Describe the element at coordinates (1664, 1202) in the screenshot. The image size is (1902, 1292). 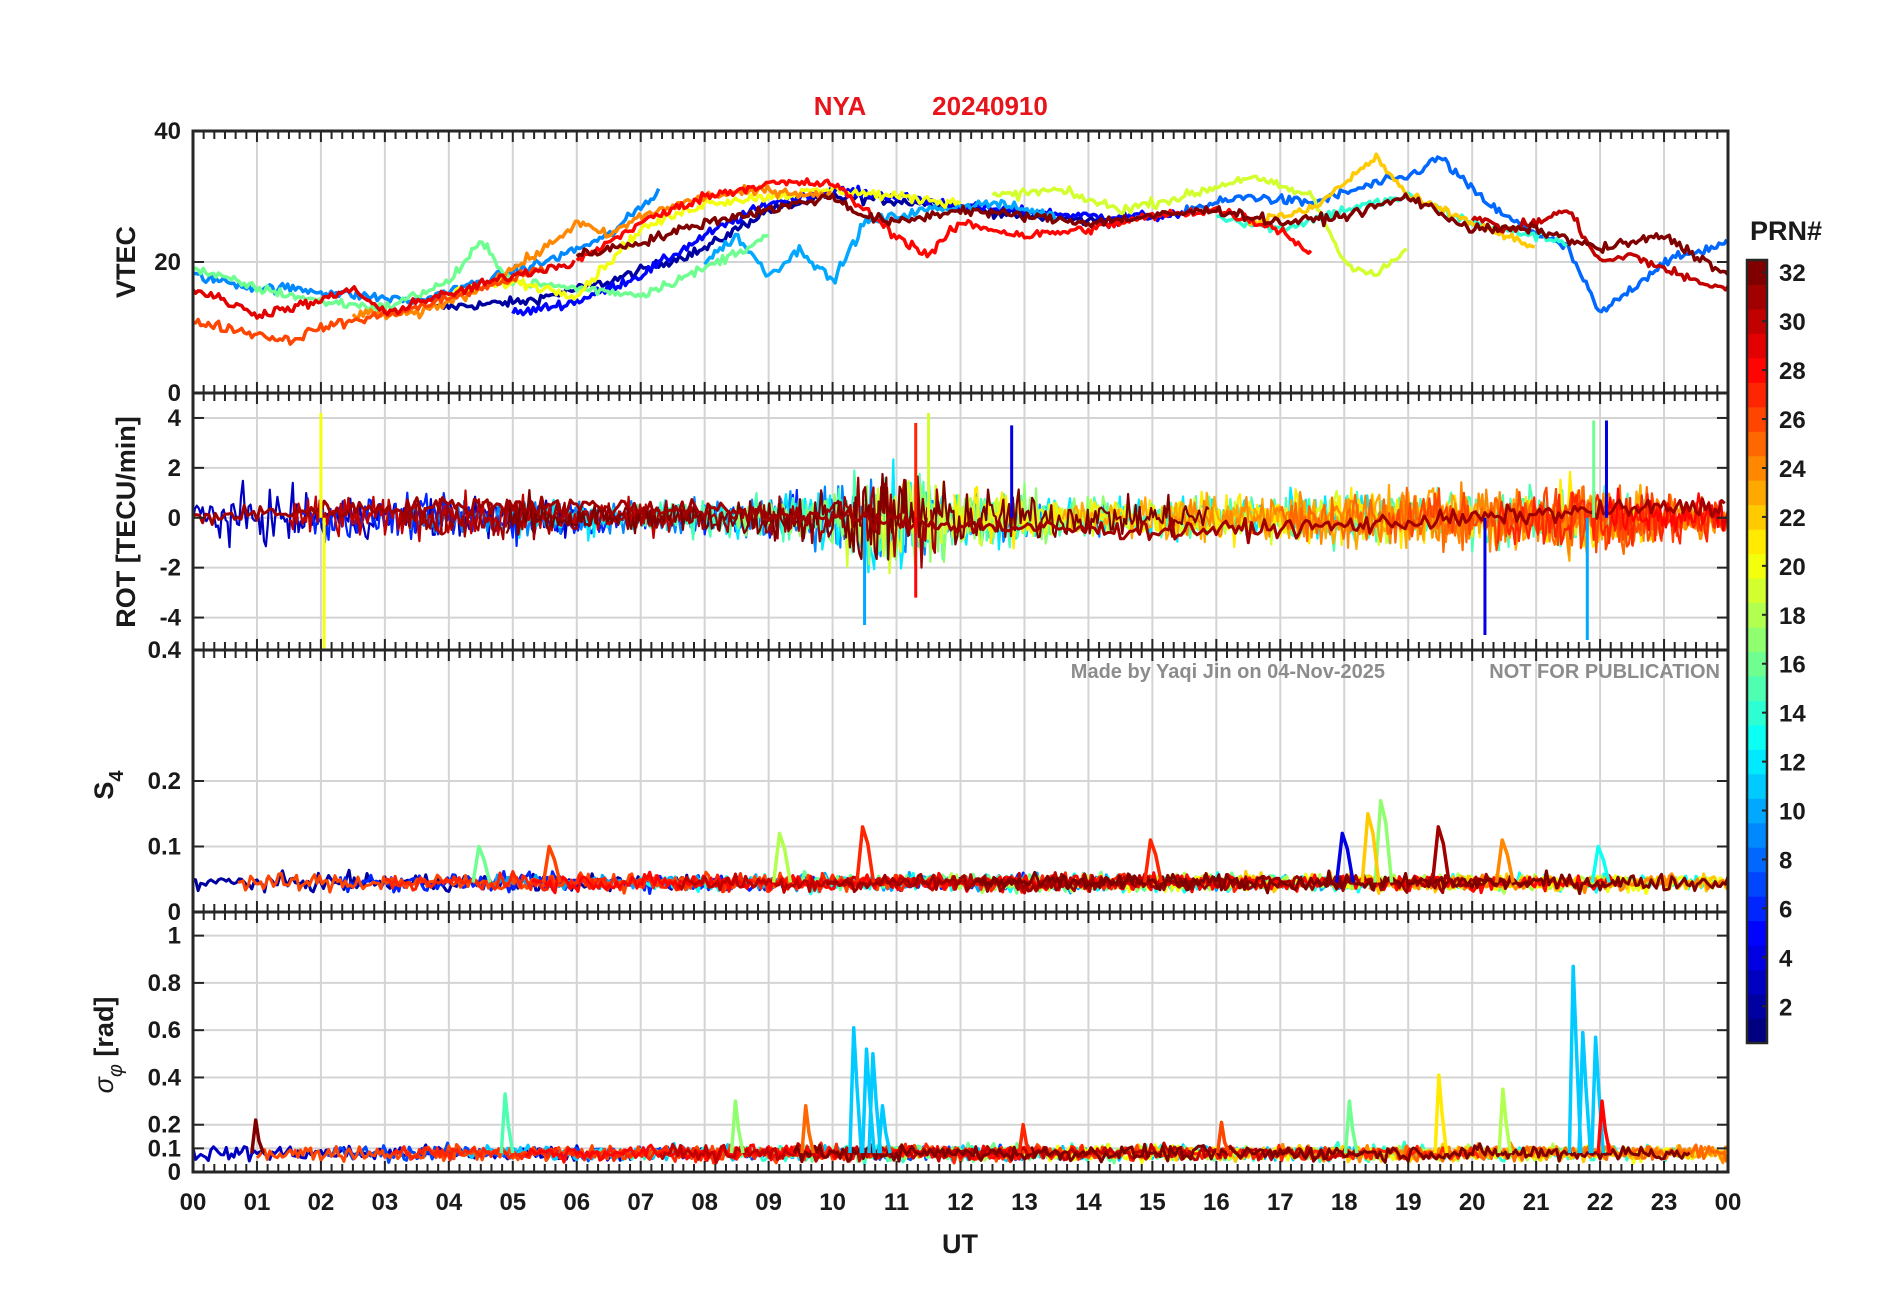
I see `x-tick-label: 23` at that location.